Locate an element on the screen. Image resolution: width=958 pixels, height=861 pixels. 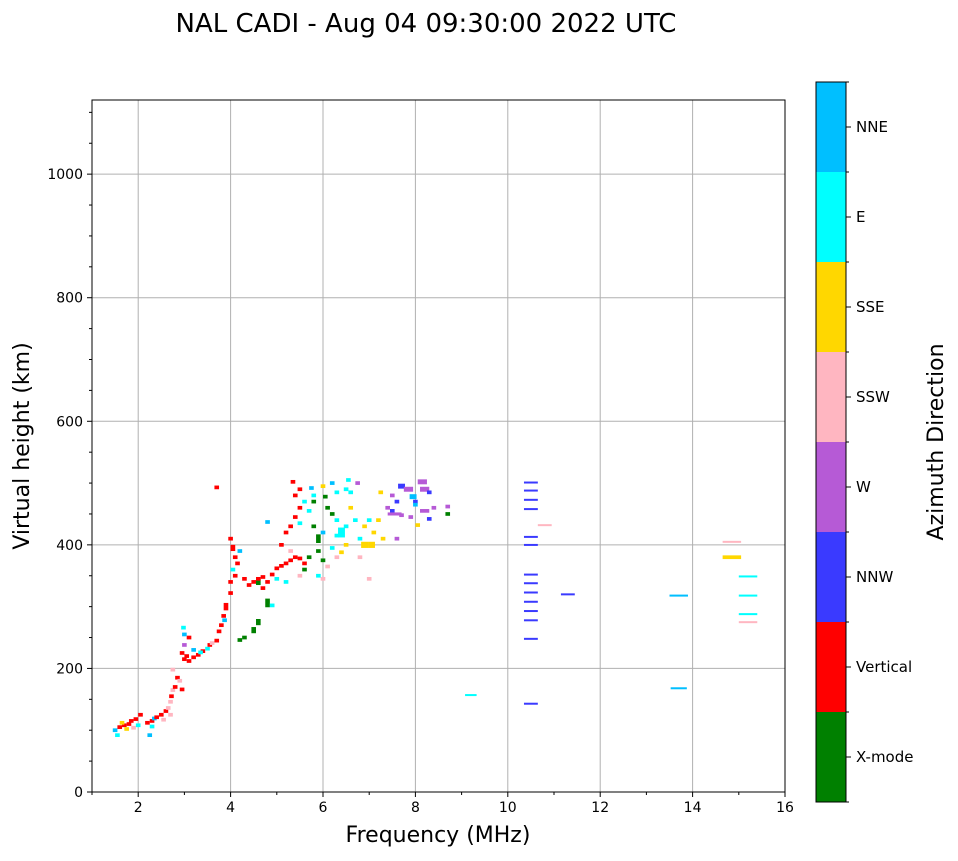
x-tick-label: 14 is located at coordinates (693, 808).